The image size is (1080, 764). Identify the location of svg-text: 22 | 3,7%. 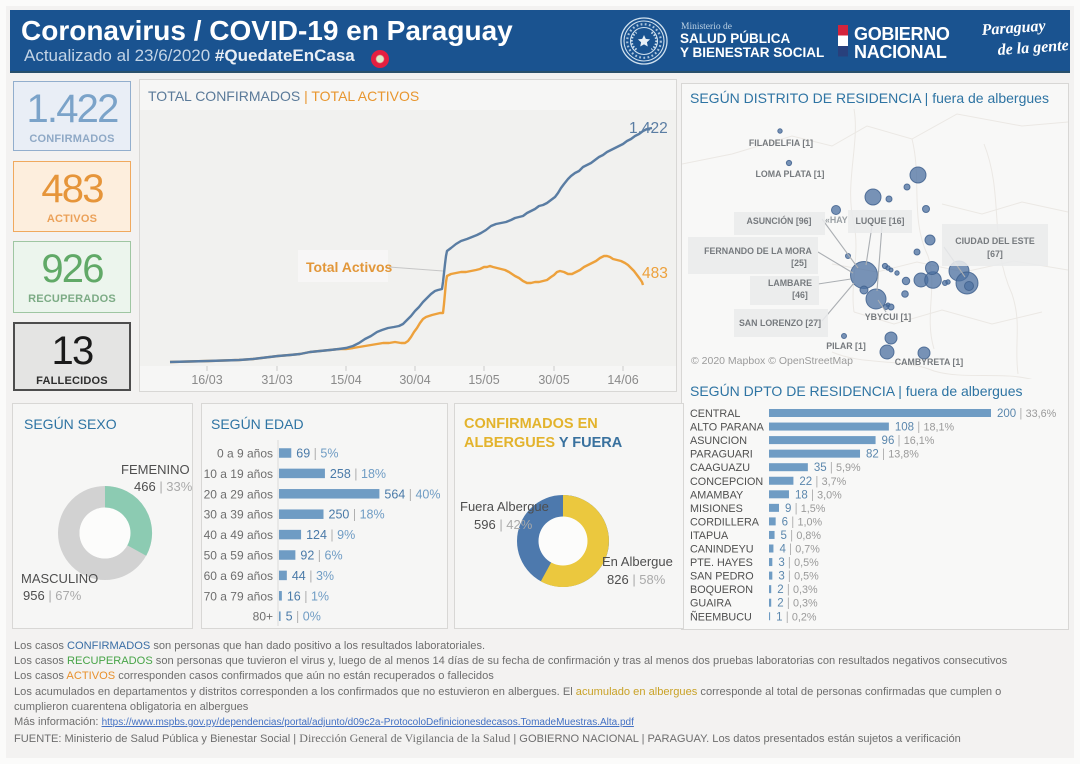
(822, 482).